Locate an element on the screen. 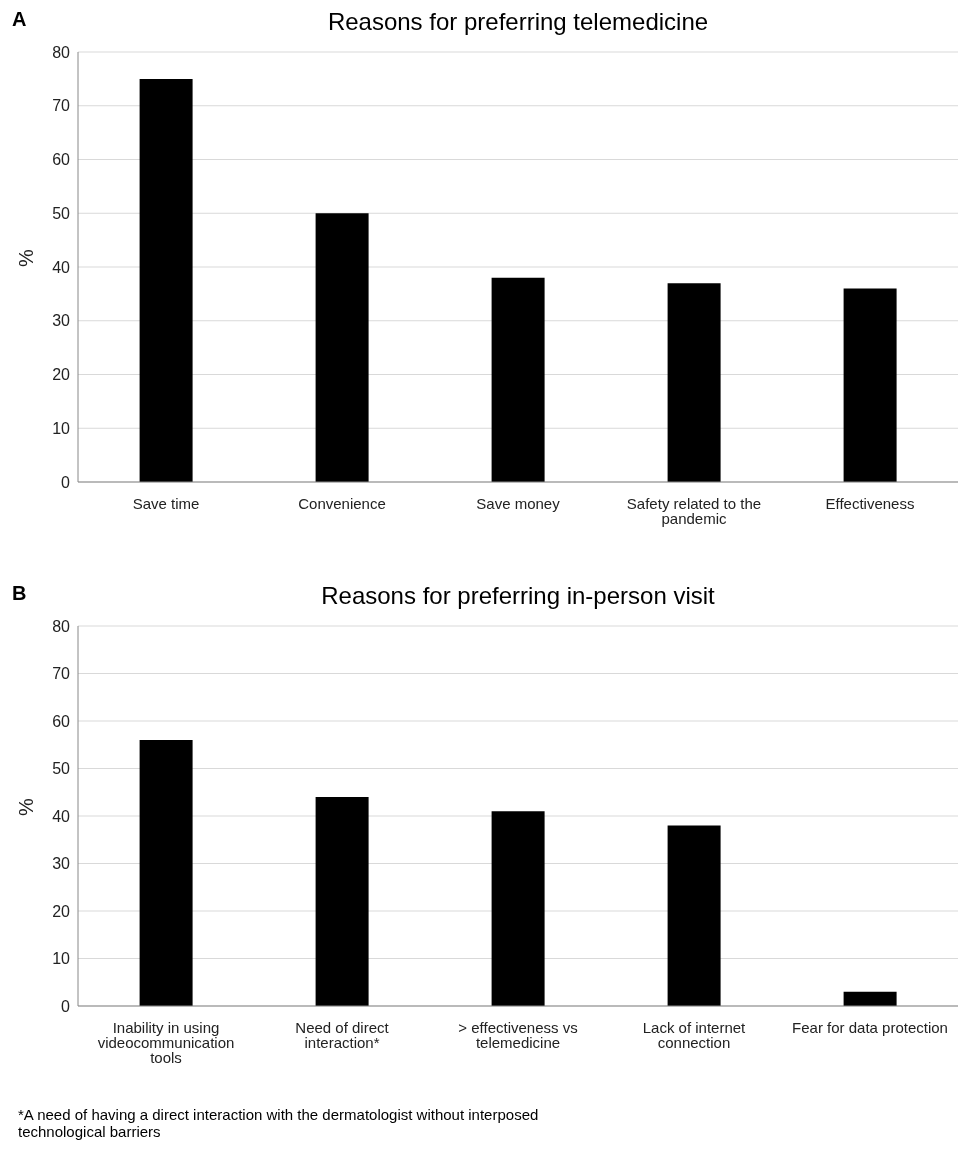 This screenshot has height=1165, width=976. x-tick-label: Lack of internet connection is located at coordinates (694, 1034).